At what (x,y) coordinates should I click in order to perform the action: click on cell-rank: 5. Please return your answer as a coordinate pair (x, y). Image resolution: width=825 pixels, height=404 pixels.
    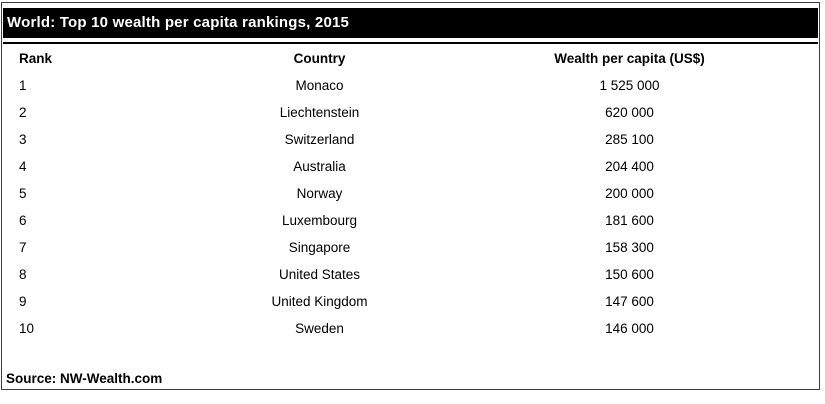
    Looking at the image, I should click on (23, 193).